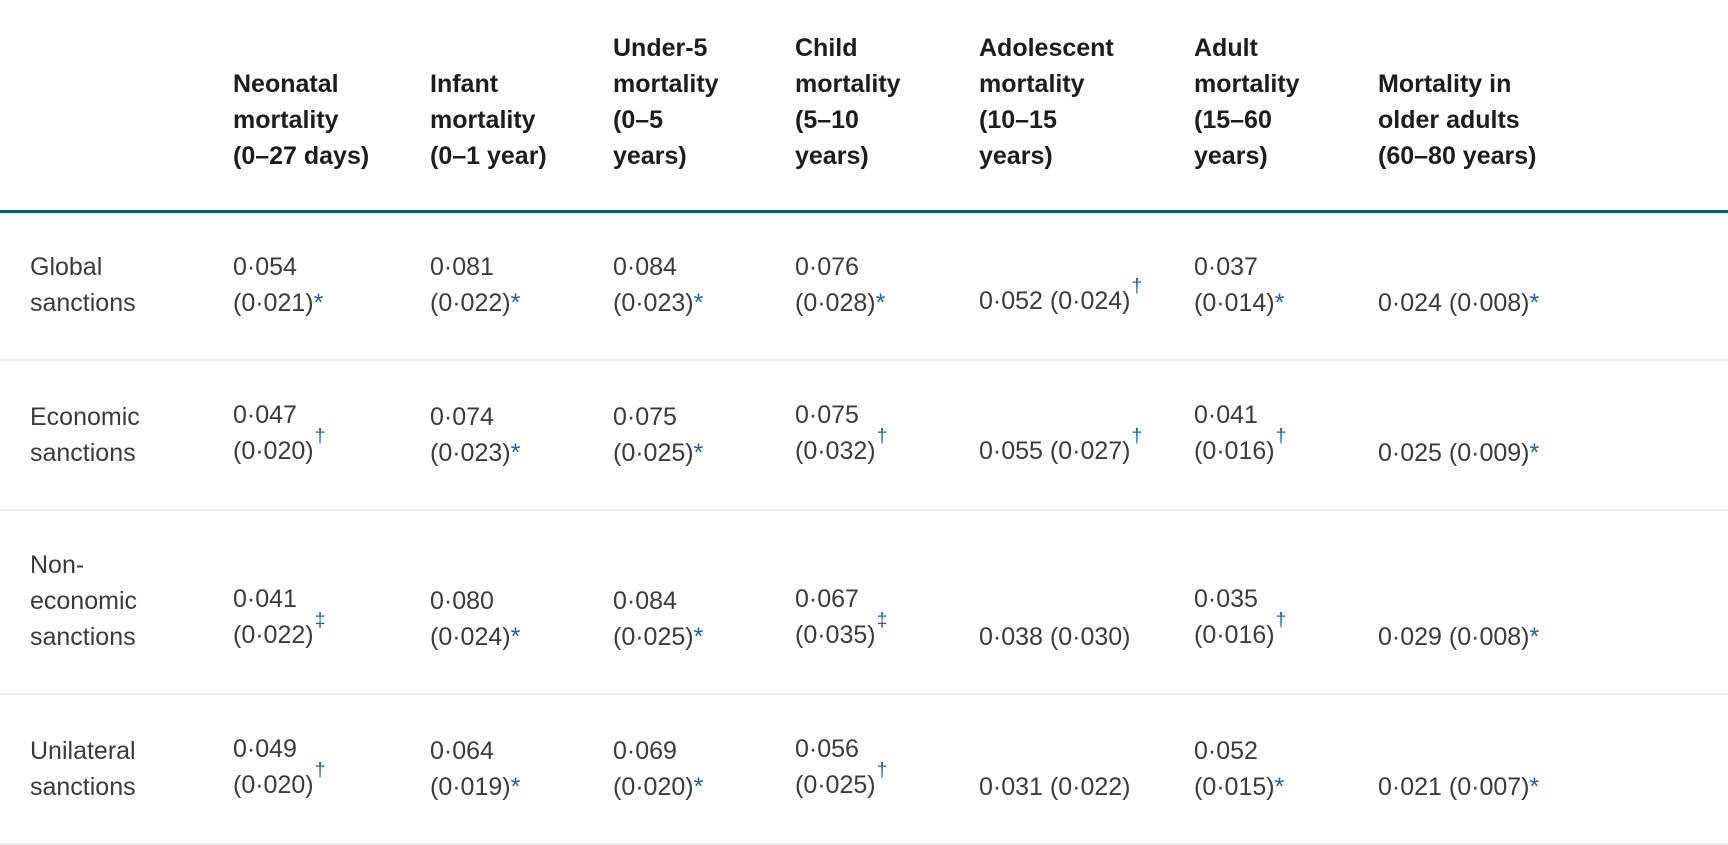  What do you see at coordinates (704, 769) in the screenshot?
I see `value-cell: 0·069 (0·020)*` at bounding box center [704, 769].